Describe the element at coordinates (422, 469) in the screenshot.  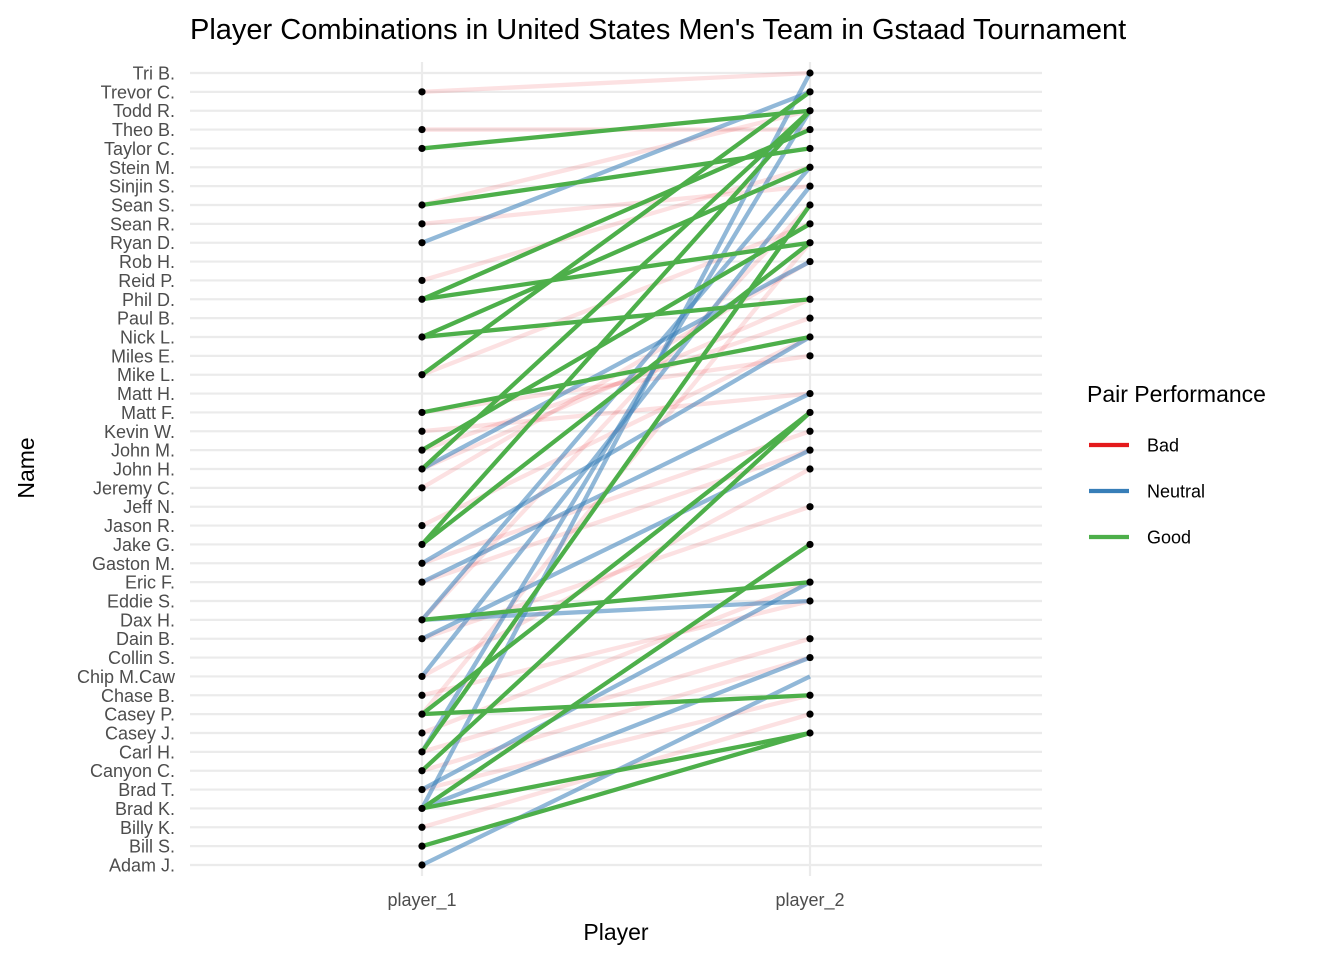
I see `point-player-1-john-h` at that location.